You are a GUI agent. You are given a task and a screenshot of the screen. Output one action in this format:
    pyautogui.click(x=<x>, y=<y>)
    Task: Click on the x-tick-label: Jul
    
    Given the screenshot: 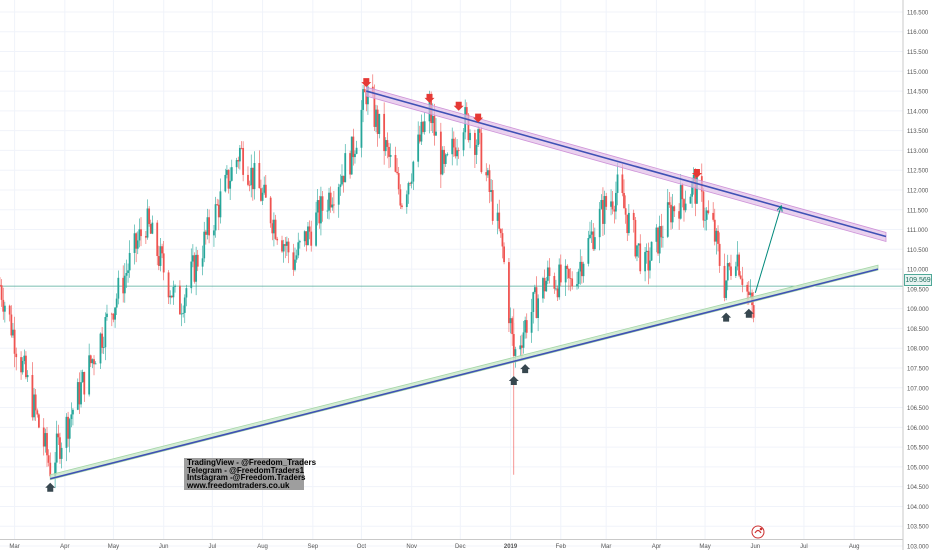 What is the action you would take?
    pyautogui.click(x=804, y=547)
    